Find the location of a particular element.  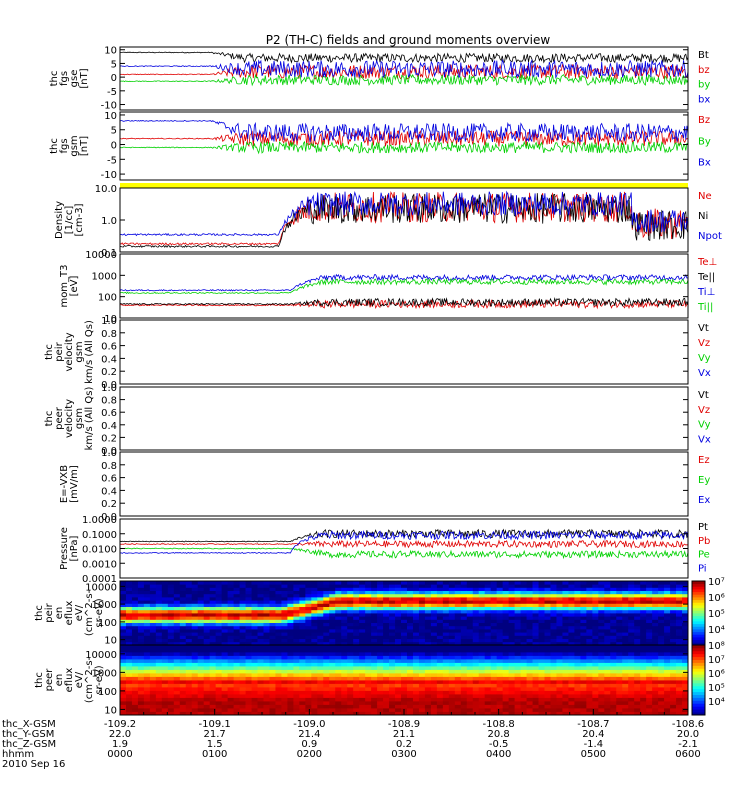

colorbar-tick-label: 10⁷ is located at coordinates (716, 660).